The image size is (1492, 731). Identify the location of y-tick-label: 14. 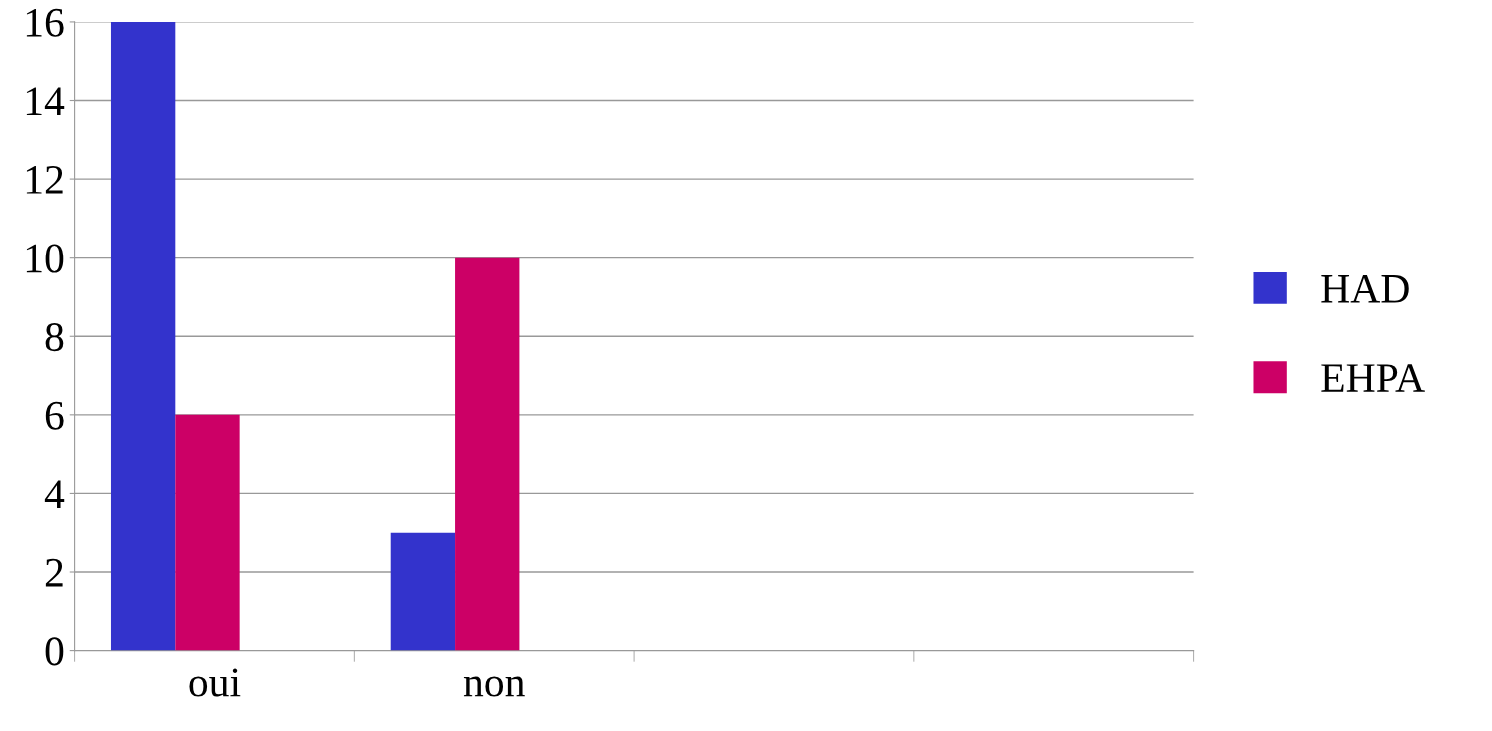
(45, 101).